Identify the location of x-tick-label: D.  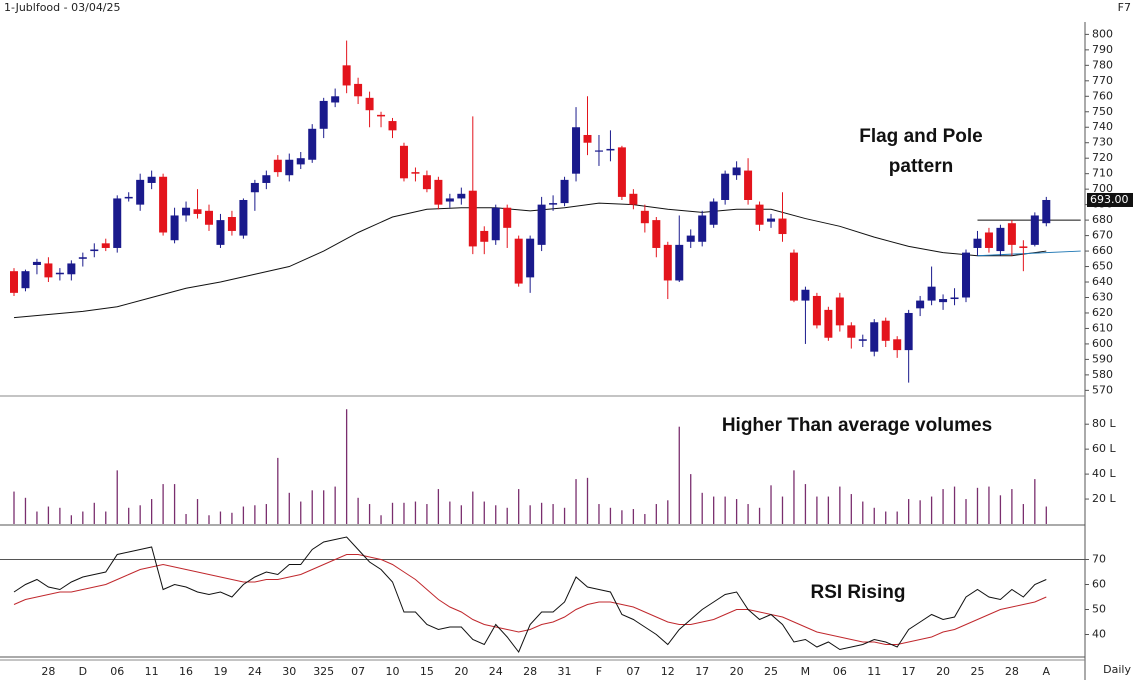
(83, 671).